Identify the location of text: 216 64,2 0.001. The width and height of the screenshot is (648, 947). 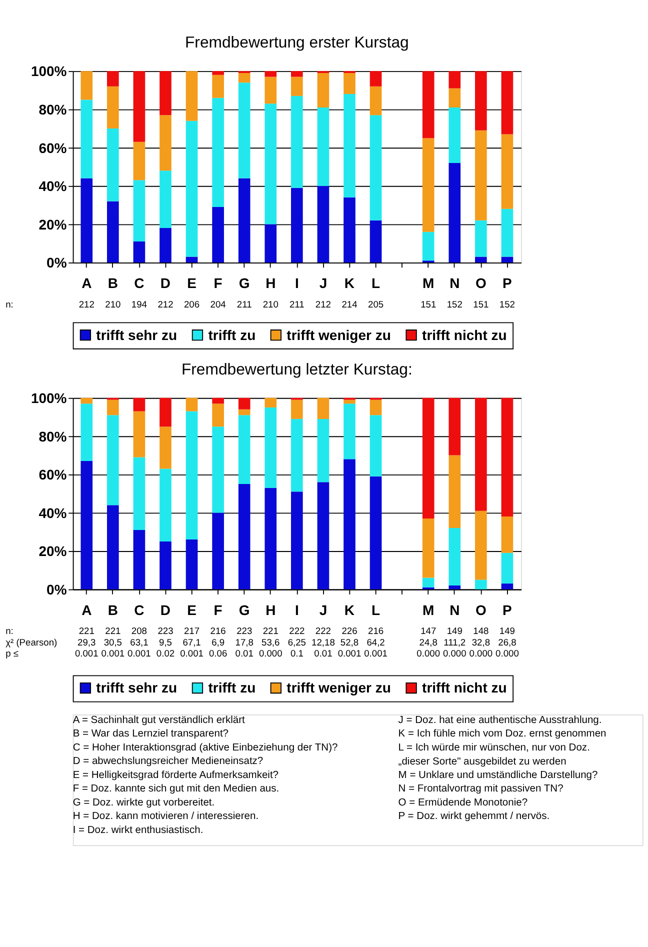
(376, 642).